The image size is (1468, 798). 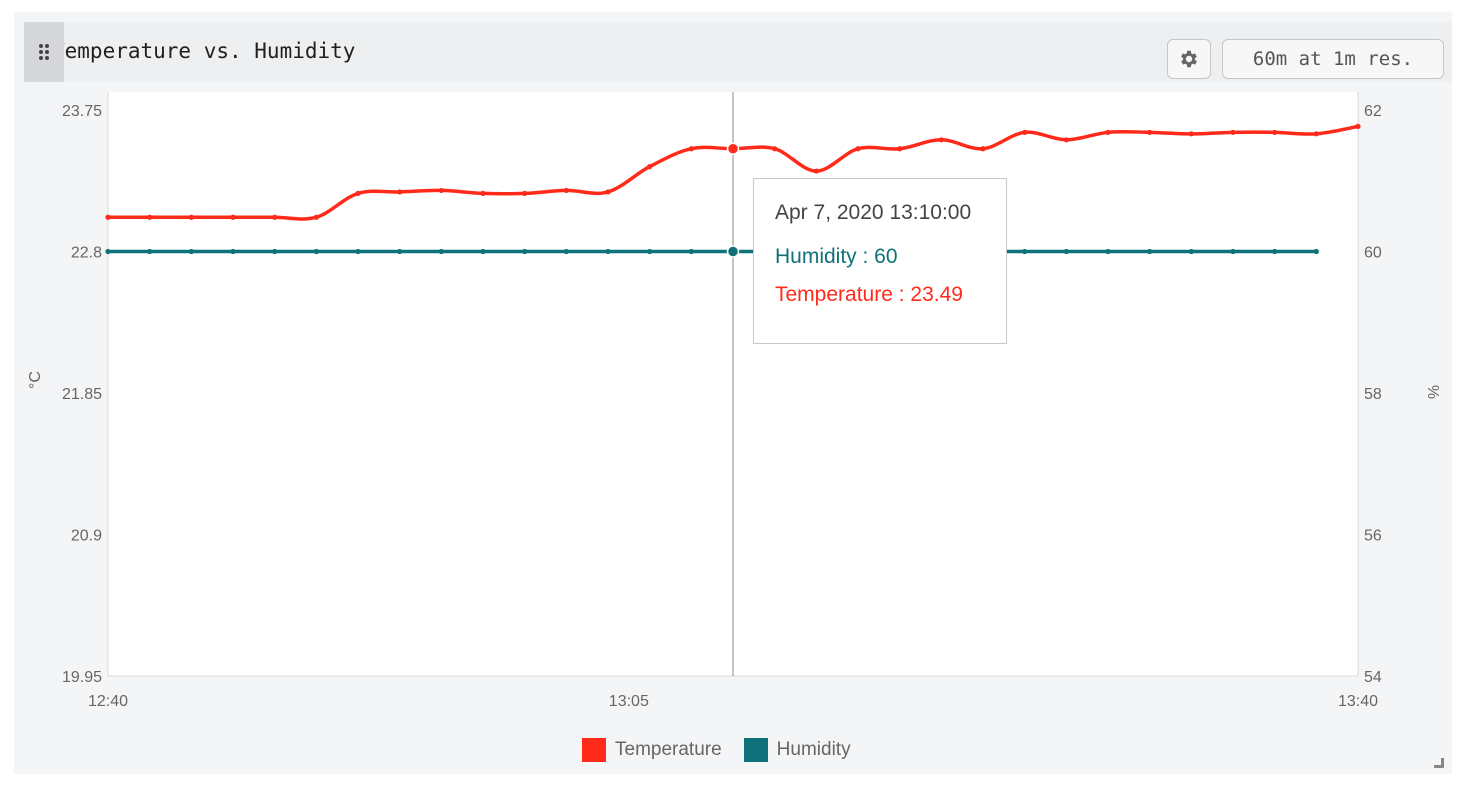 I want to click on legend-swatch-humidity, so click(x=755, y=750).